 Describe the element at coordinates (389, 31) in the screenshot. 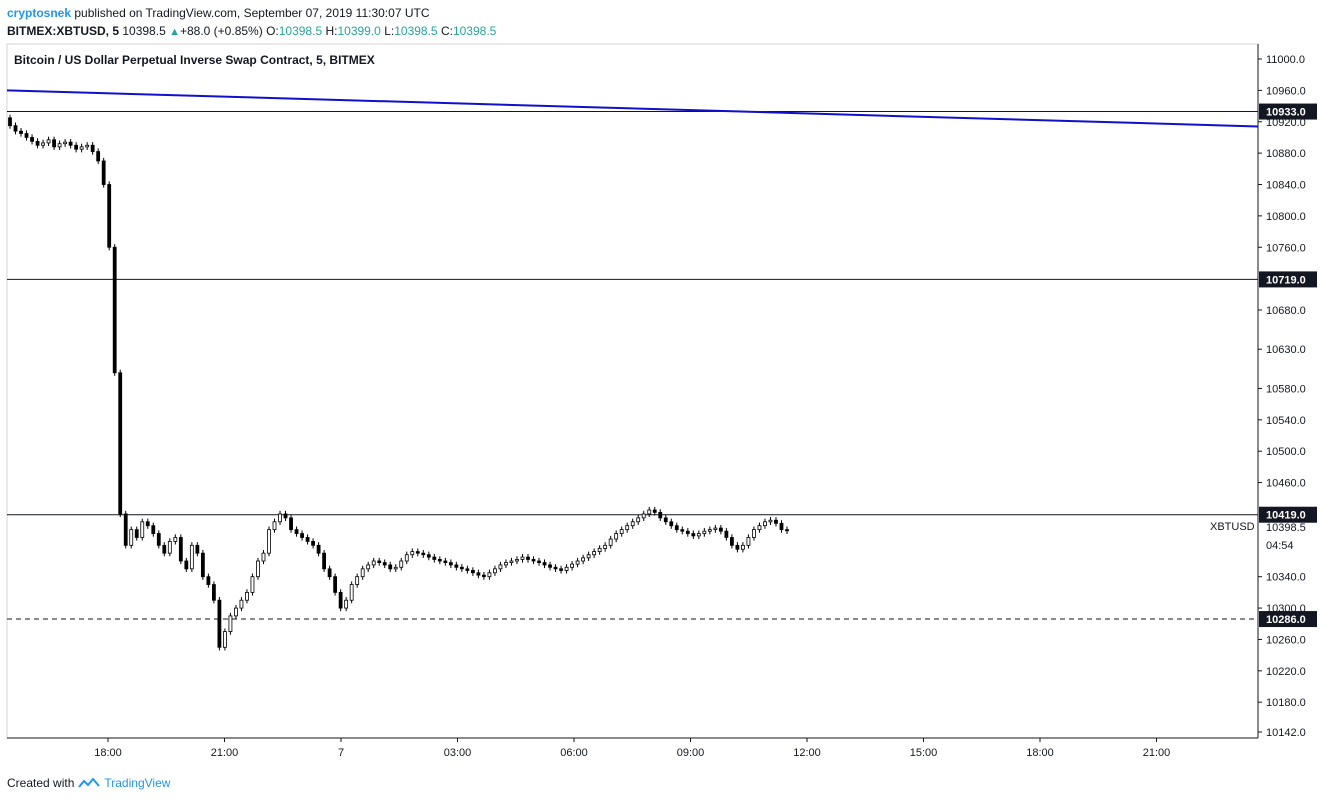

I see `low-label: L:` at that location.